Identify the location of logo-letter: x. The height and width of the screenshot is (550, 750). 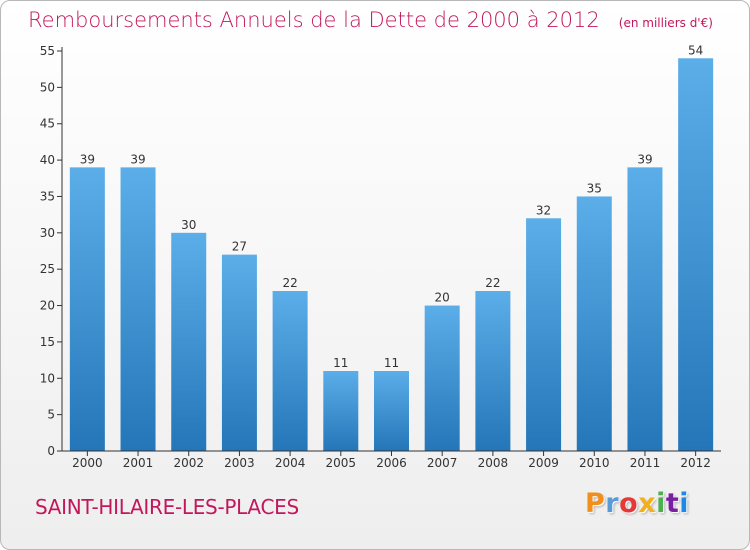
(647, 503).